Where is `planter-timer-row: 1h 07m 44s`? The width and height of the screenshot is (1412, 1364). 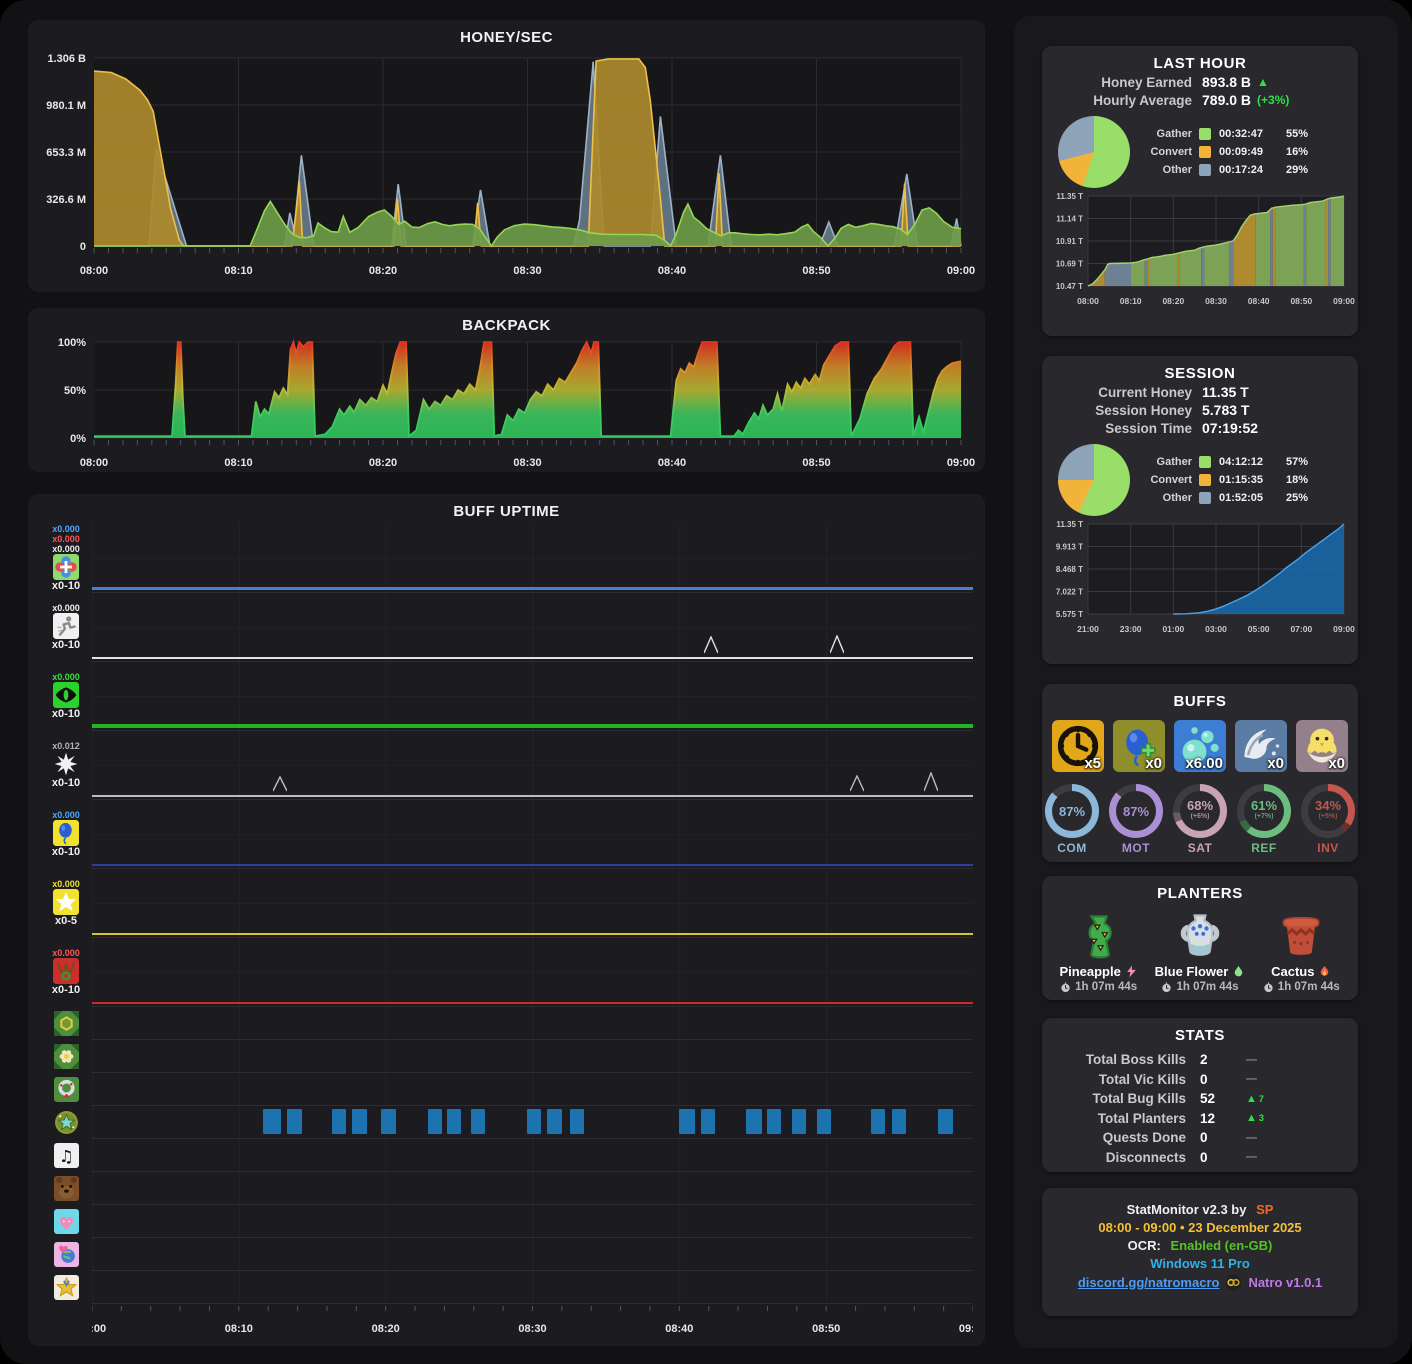 planter-timer-row: 1h 07m 44s is located at coordinates (1098, 987).